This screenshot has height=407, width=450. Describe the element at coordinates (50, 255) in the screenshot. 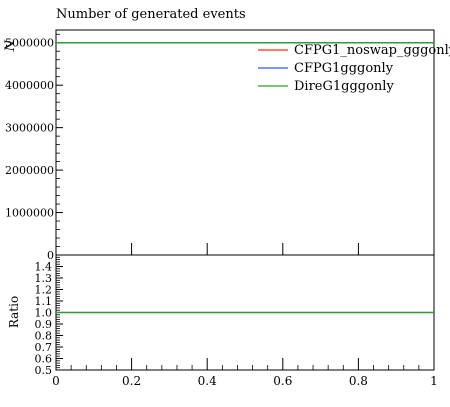

I see `main-y-tick-label: 0` at that location.